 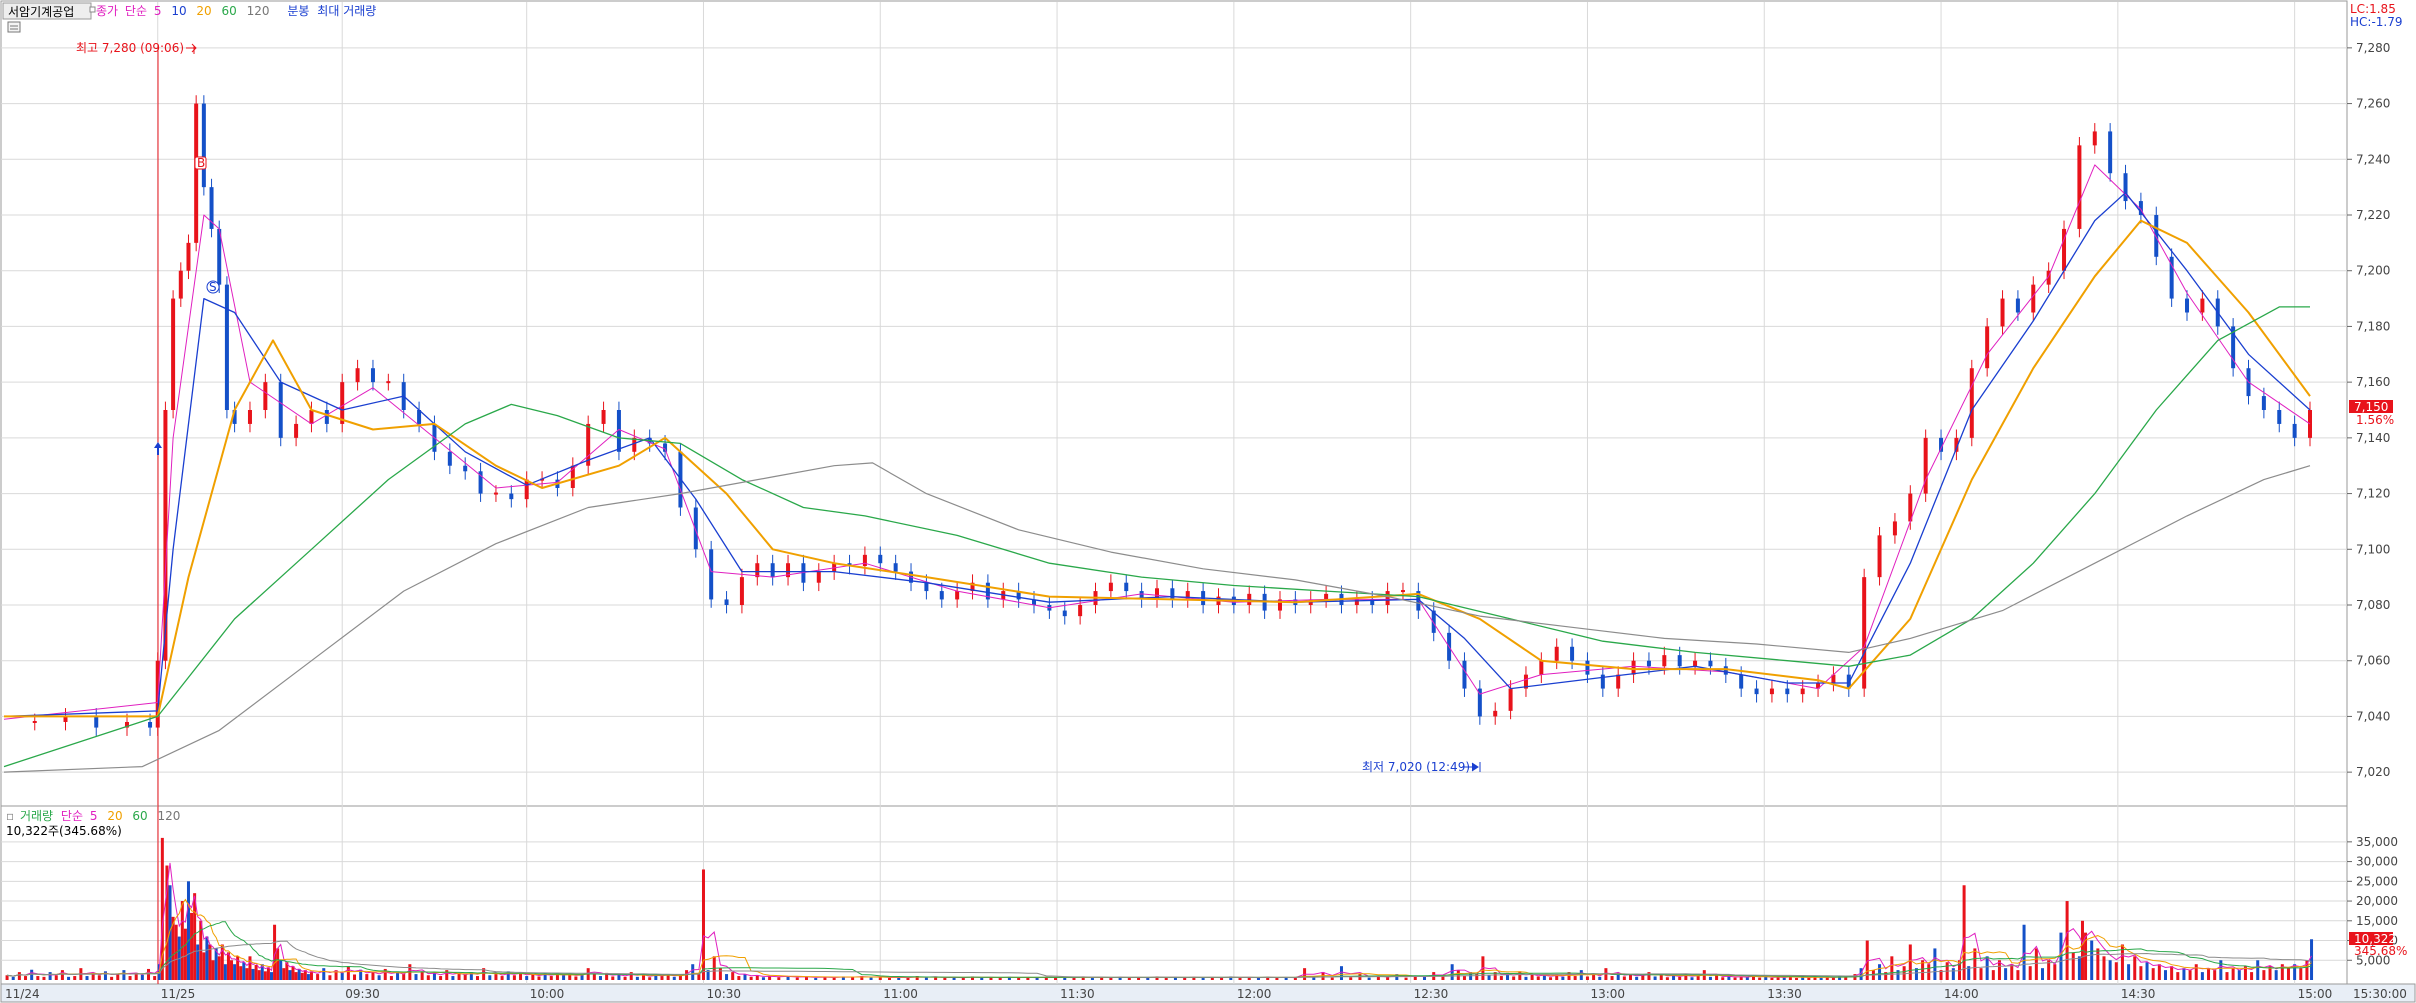 I want to click on time-tick-label: 12:30, so click(x=1431, y=994).